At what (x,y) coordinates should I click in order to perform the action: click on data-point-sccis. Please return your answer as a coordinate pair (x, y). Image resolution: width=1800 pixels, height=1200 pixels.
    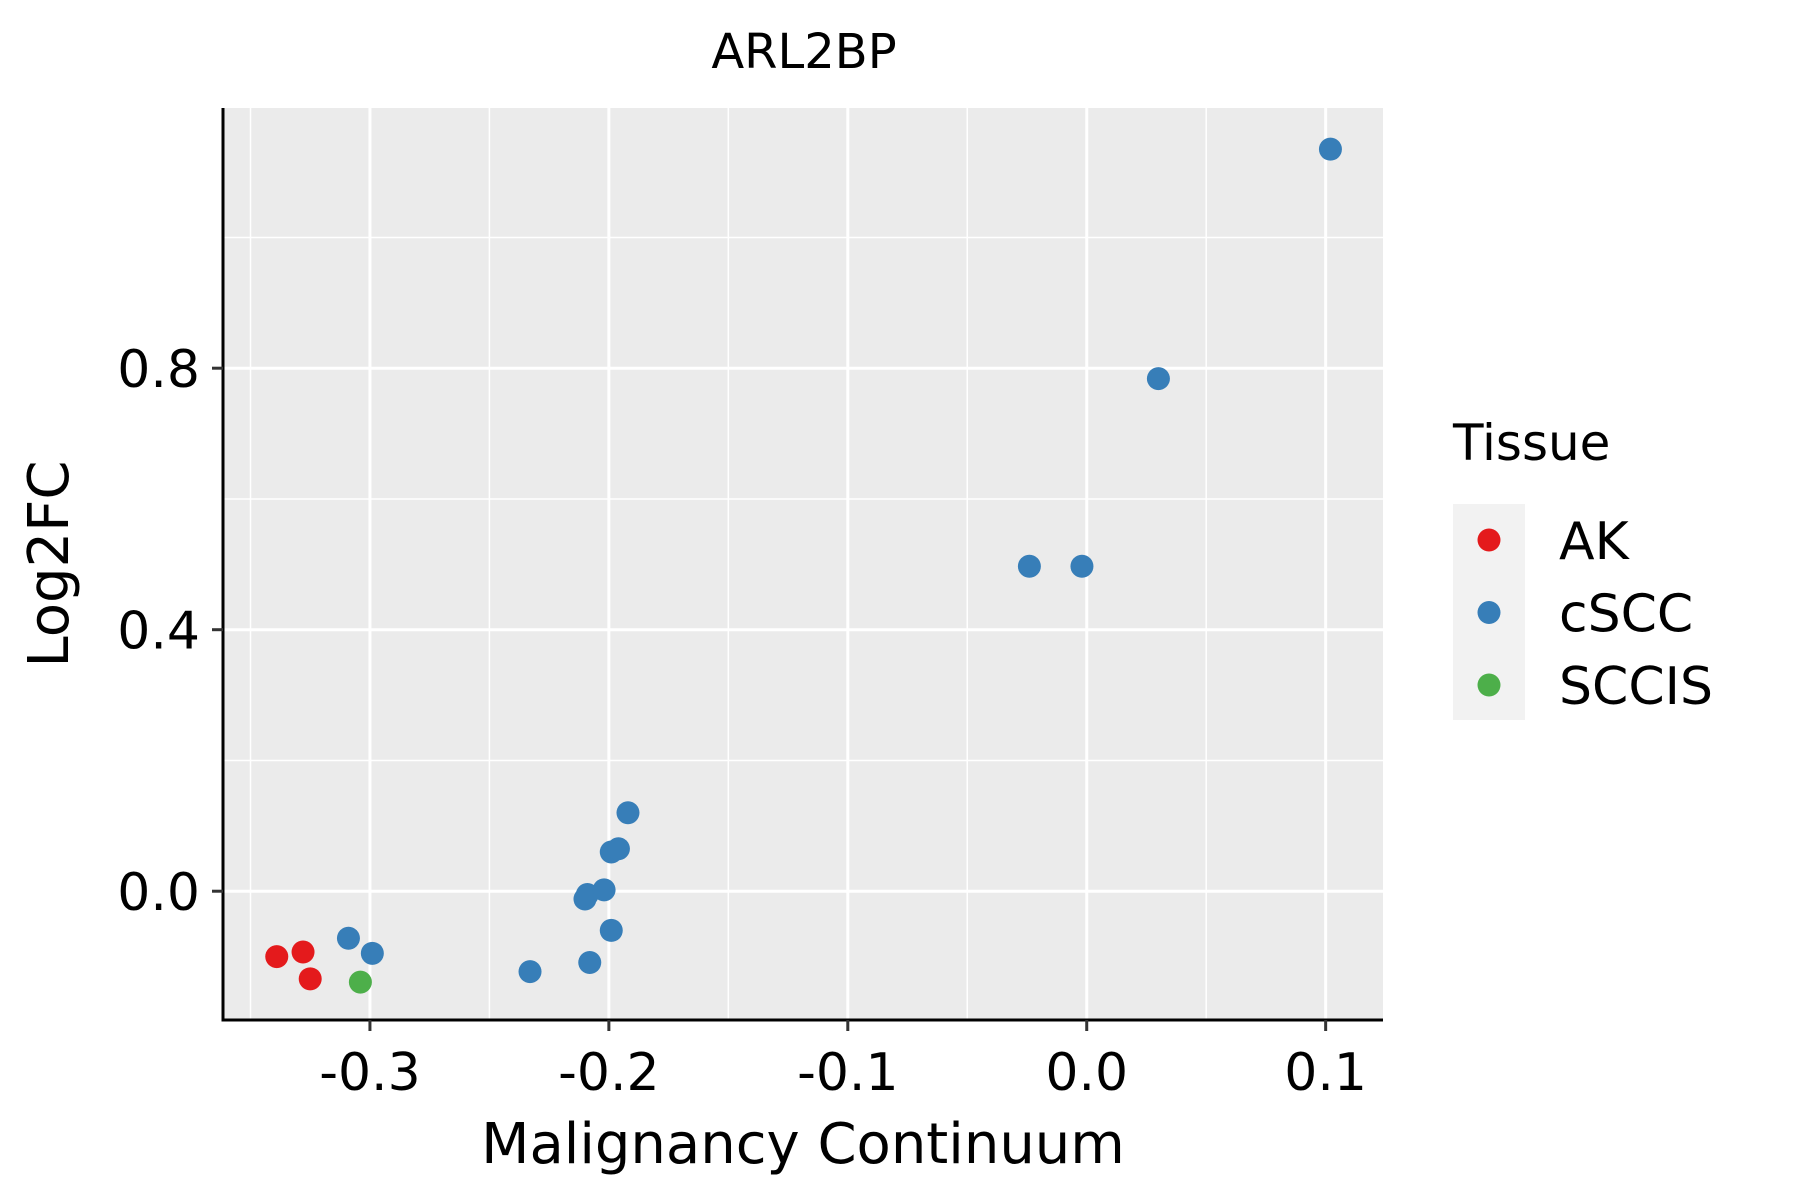
    Looking at the image, I should click on (360, 982).